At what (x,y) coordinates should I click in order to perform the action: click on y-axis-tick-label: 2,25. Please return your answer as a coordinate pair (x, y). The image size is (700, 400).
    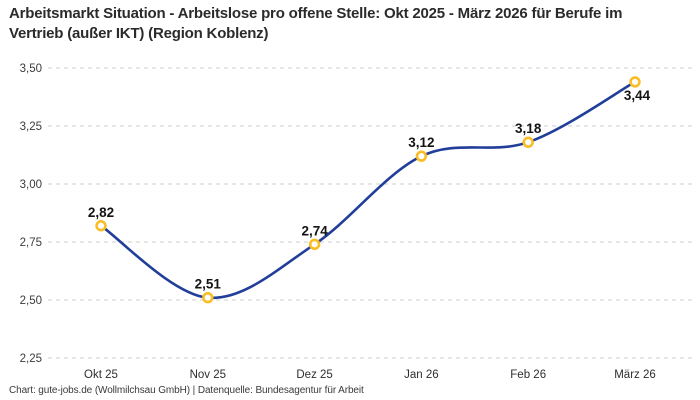
    Looking at the image, I should click on (31, 359).